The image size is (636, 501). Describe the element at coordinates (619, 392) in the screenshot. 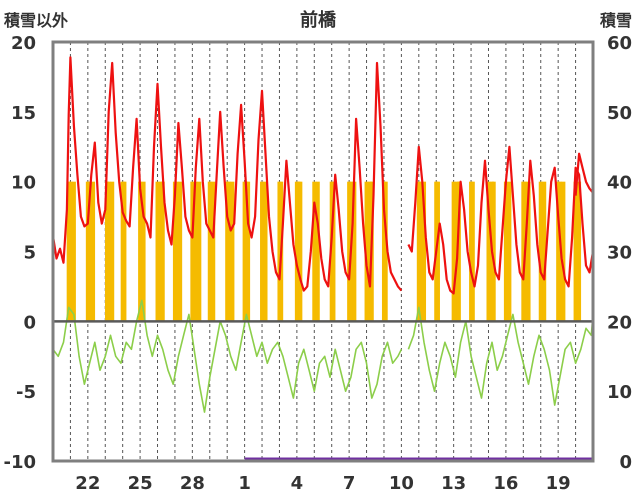

I see `y-right-tick-label: 10` at that location.